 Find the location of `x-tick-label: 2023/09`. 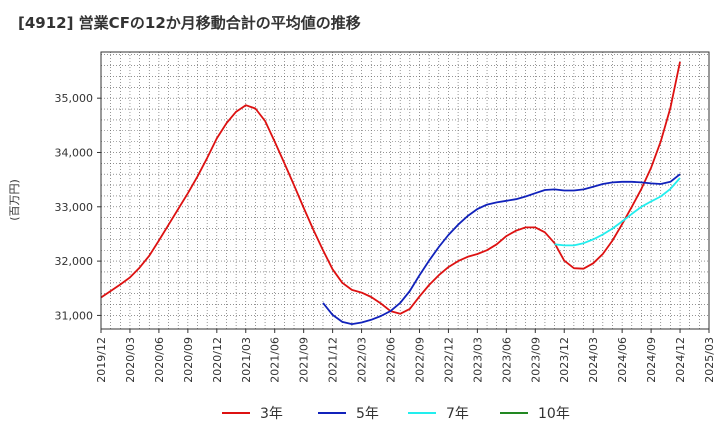

x-tick-label: 2023/09 is located at coordinates (535, 360).